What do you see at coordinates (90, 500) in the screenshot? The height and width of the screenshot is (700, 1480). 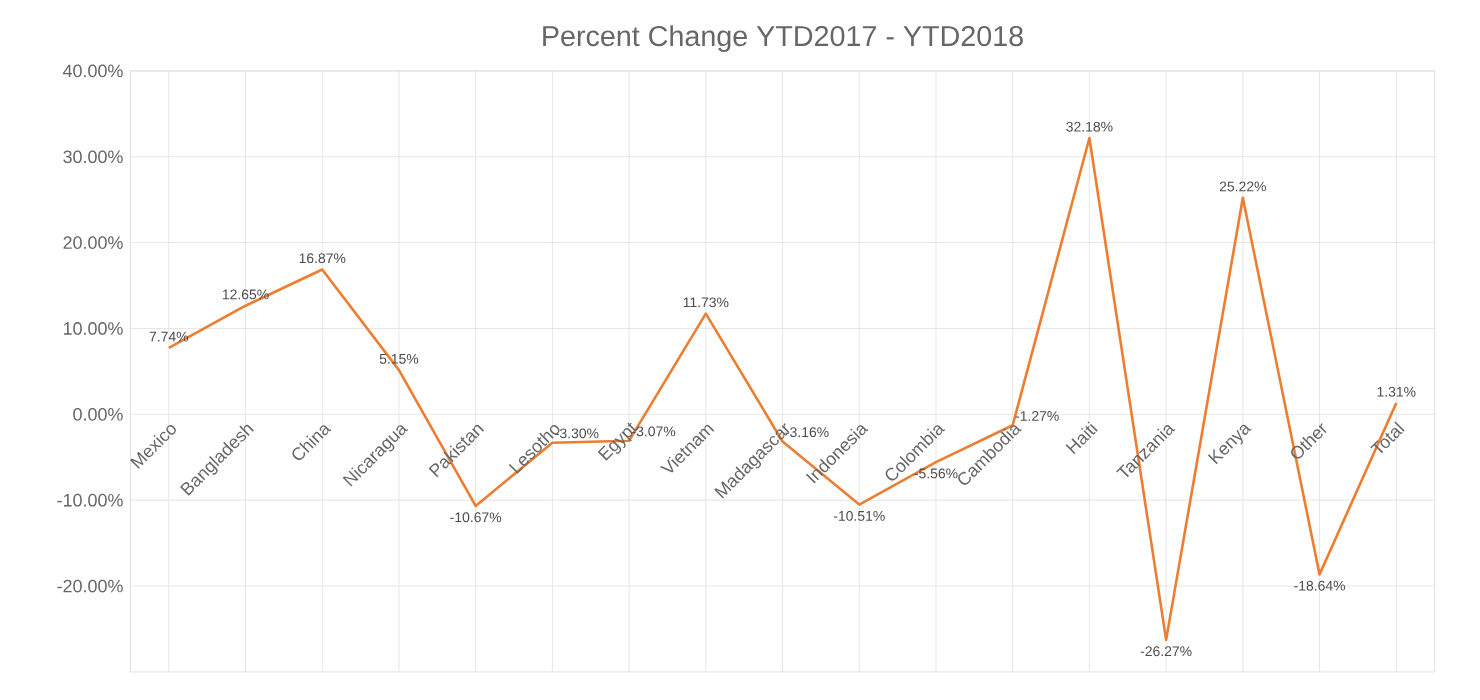 I see `y-tick-label: -10.00%` at bounding box center [90, 500].